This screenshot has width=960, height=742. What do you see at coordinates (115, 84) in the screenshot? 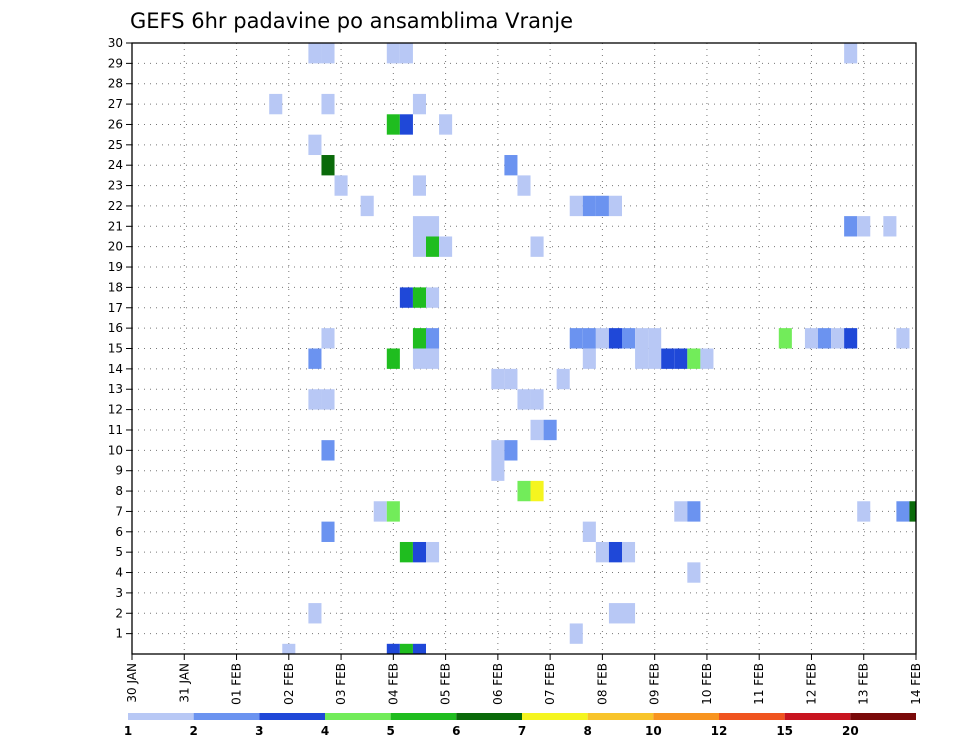
I see `y-tick-label: 28` at bounding box center [115, 84].